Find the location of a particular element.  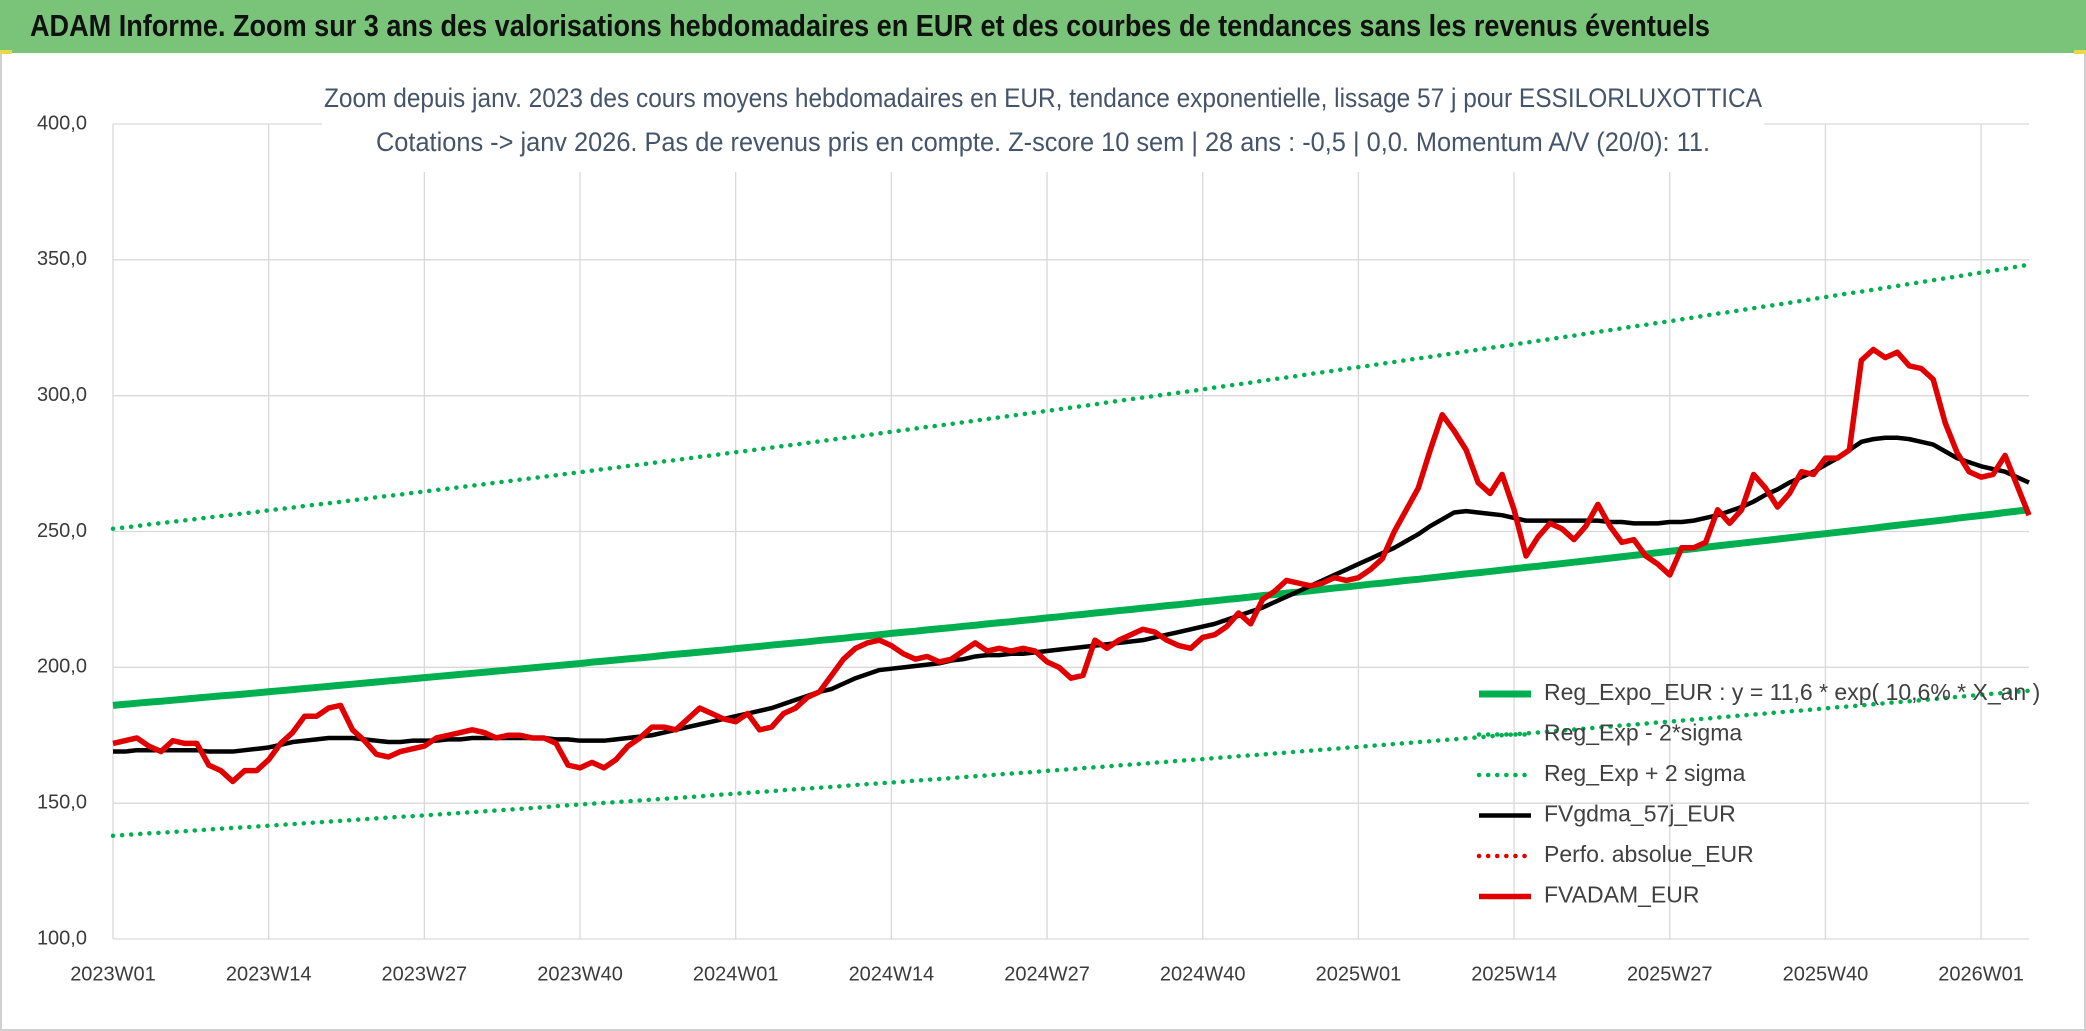

y-tick-label: 150,0 is located at coordinates (62, 802).